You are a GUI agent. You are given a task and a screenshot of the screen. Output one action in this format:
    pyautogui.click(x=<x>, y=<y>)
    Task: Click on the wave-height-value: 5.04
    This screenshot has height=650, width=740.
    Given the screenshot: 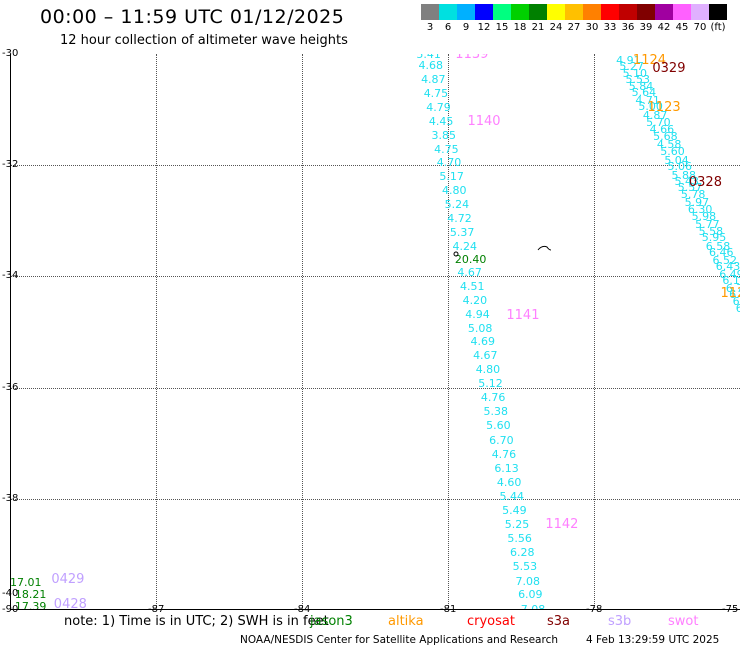 What is the action you would take?
    pyautogui.click(x=676, y=160)
    